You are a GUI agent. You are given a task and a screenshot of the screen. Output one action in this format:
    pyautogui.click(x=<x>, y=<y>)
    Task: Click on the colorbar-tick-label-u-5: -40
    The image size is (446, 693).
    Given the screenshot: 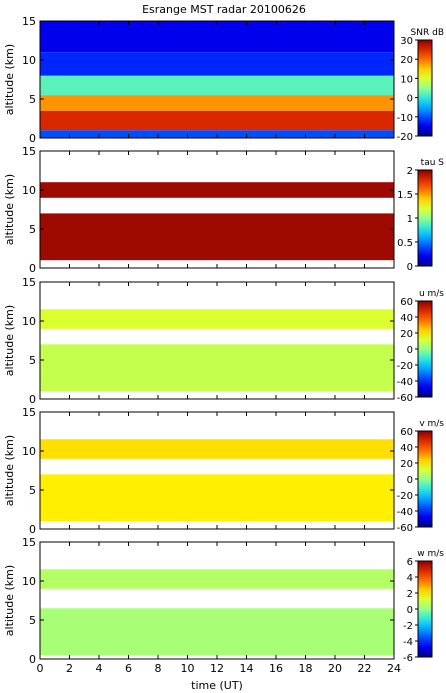 What is the action you would take?
    pyautogui.click(x=405, y=382)
    